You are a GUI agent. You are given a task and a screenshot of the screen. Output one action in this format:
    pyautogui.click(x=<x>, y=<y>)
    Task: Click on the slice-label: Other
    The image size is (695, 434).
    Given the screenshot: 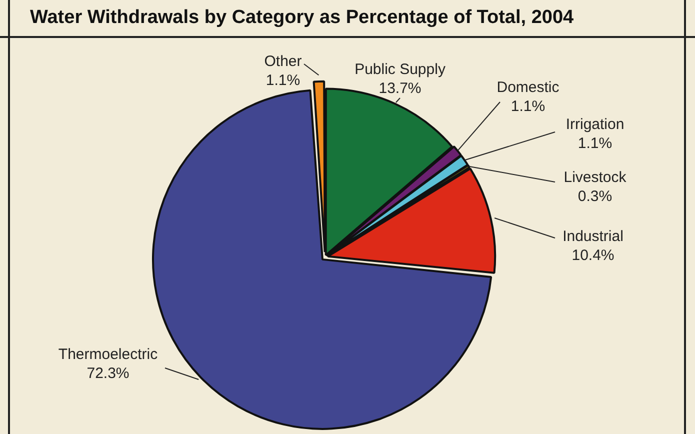 What is the action you would take?
    pyautogui.click(x=283, y=61)
    